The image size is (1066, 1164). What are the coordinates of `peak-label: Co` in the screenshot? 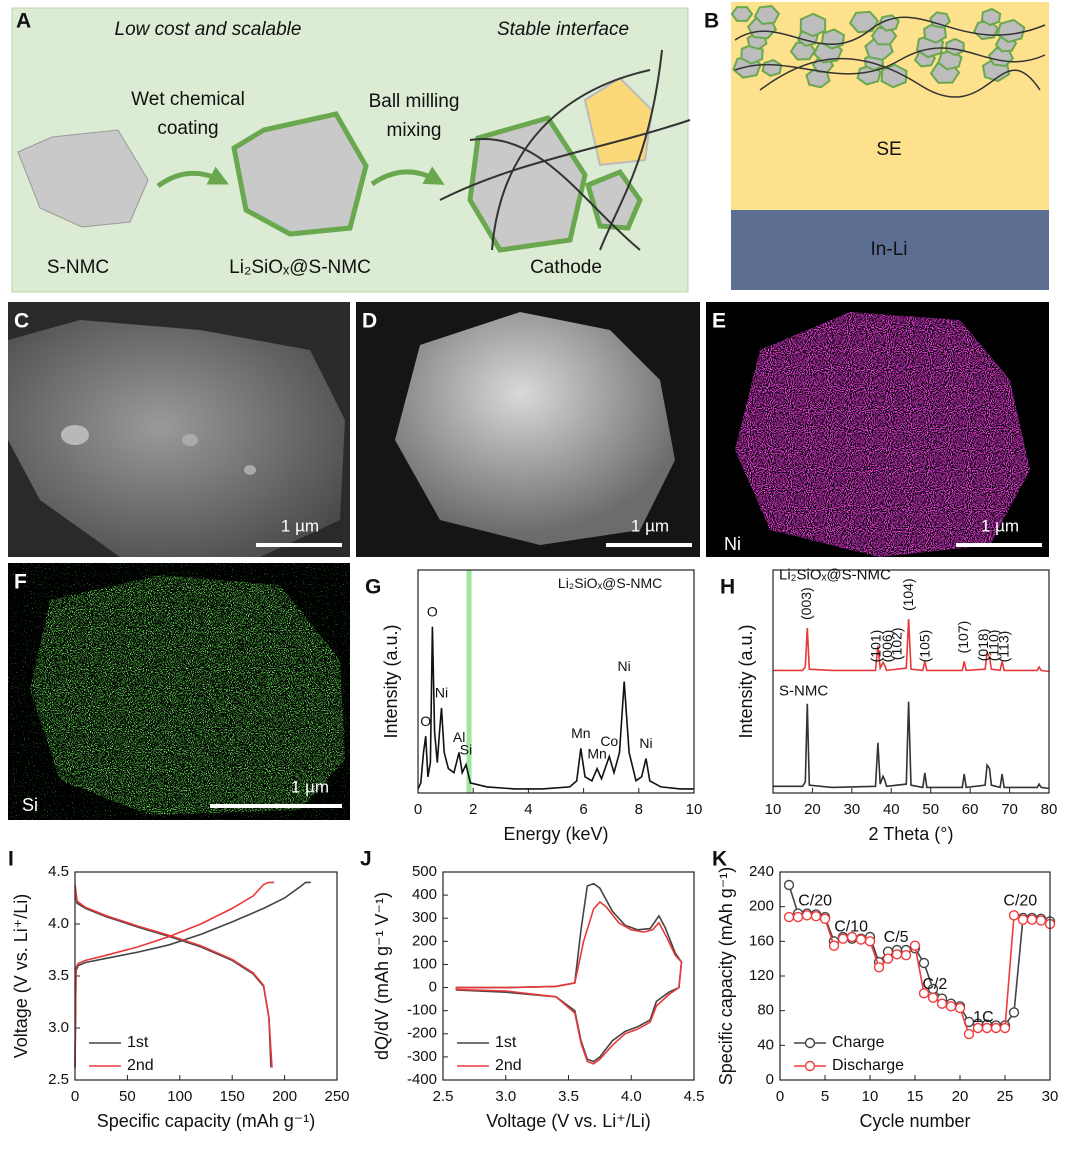 It's located at (609, 741).